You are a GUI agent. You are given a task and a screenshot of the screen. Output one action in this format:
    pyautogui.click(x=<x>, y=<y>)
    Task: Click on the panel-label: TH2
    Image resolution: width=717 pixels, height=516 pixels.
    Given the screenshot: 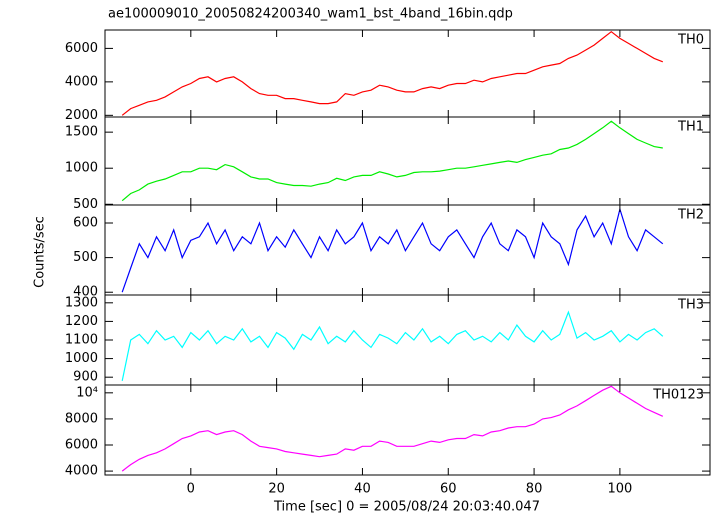 What is the action you would take?
    pyautogui.click(x=690, y=215)
    